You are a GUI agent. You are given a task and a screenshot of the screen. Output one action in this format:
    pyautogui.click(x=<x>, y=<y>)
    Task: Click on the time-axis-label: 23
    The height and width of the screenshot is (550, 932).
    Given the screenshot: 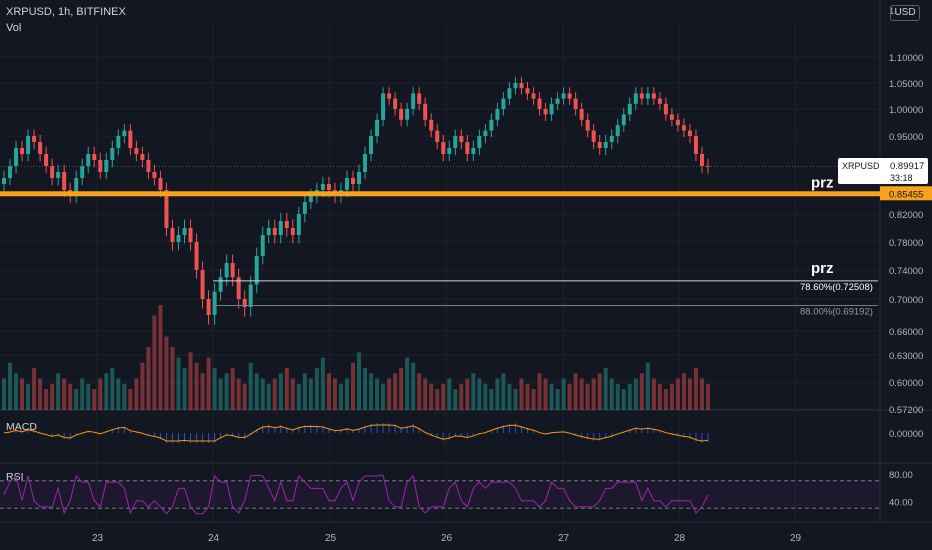 What is the action you would take?
    pyautogui.click(x=98, y=538)
    